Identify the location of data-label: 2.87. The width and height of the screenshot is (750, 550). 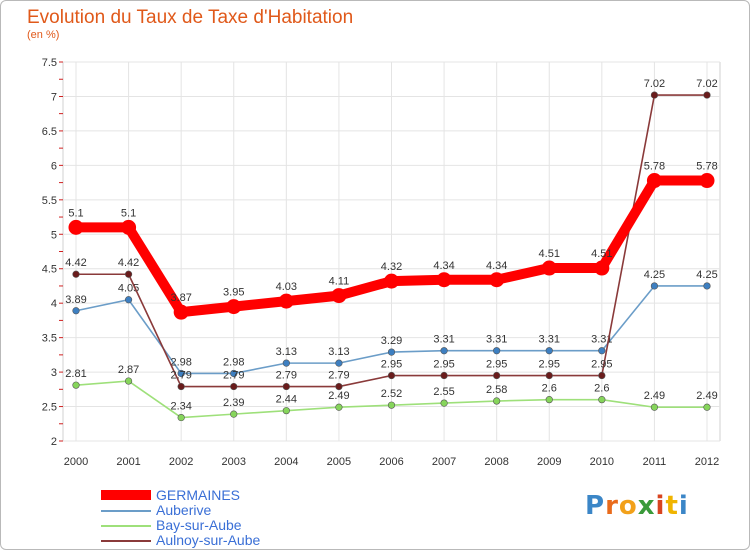
(128, 370).